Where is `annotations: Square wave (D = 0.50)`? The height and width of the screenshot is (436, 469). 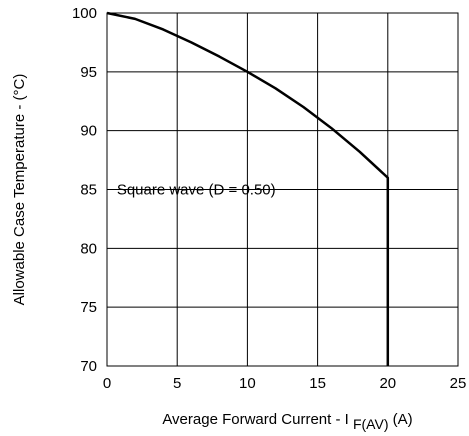 annotations: Square wave (D = 0.50) is located at coordinates (196, 190).